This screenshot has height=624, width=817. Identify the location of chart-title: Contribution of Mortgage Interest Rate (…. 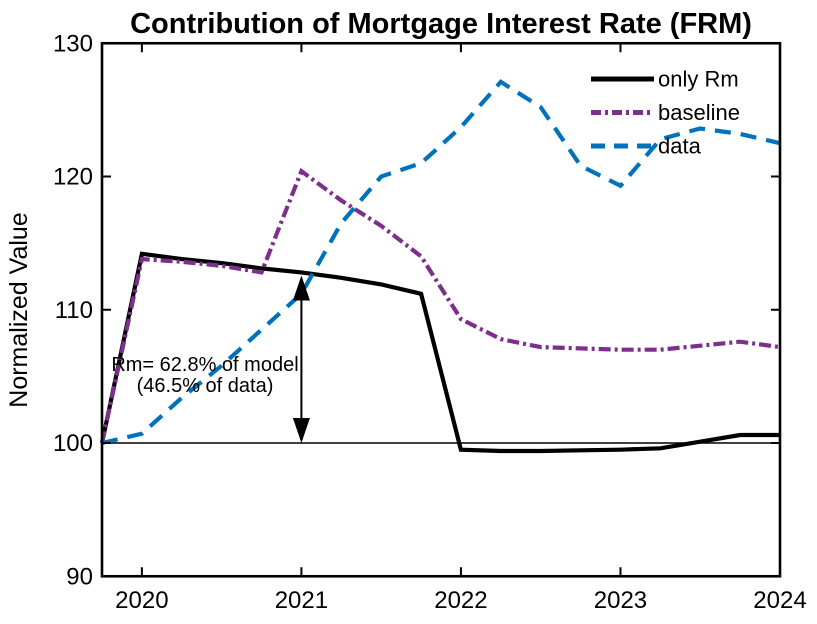
(441, 24).